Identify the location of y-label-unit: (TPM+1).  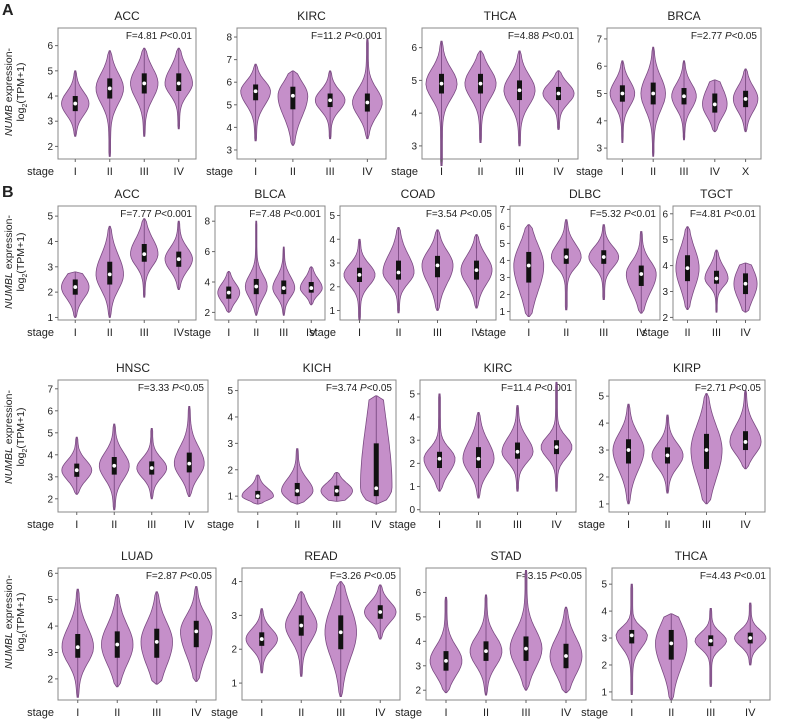
(21, 612).